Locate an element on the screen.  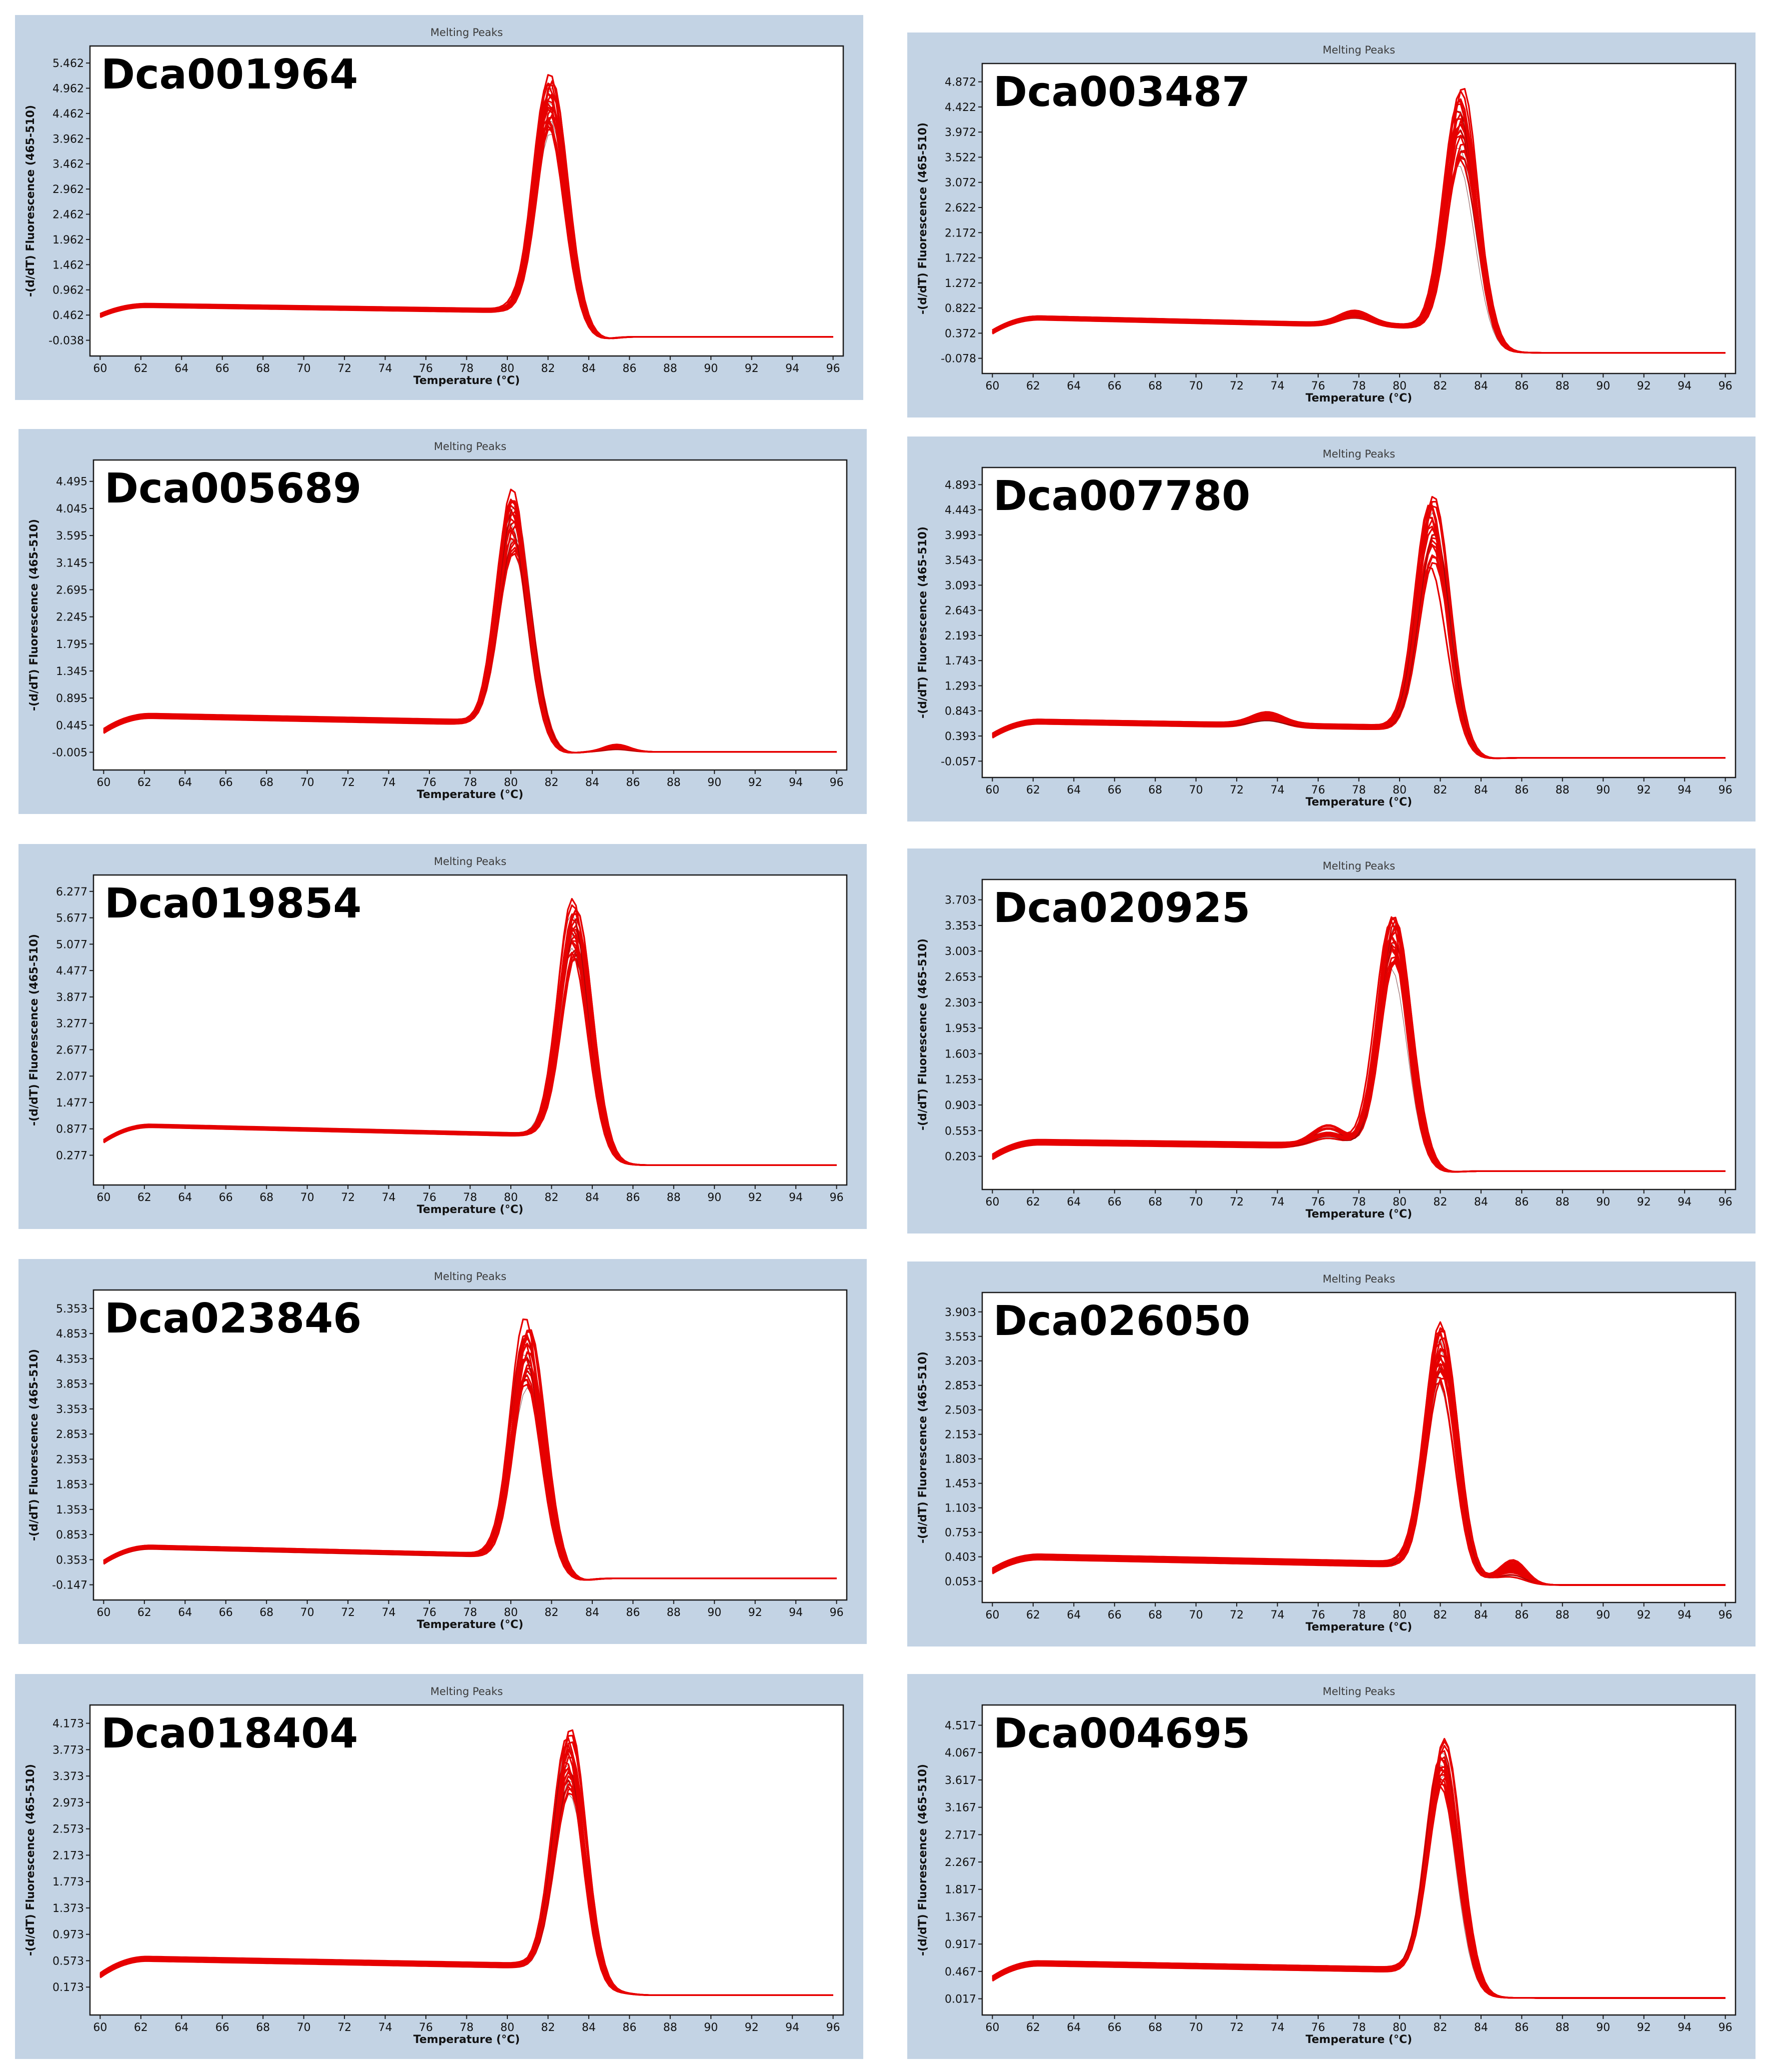
x-tick-label: 92 is located at coordinates (1644, 2028).